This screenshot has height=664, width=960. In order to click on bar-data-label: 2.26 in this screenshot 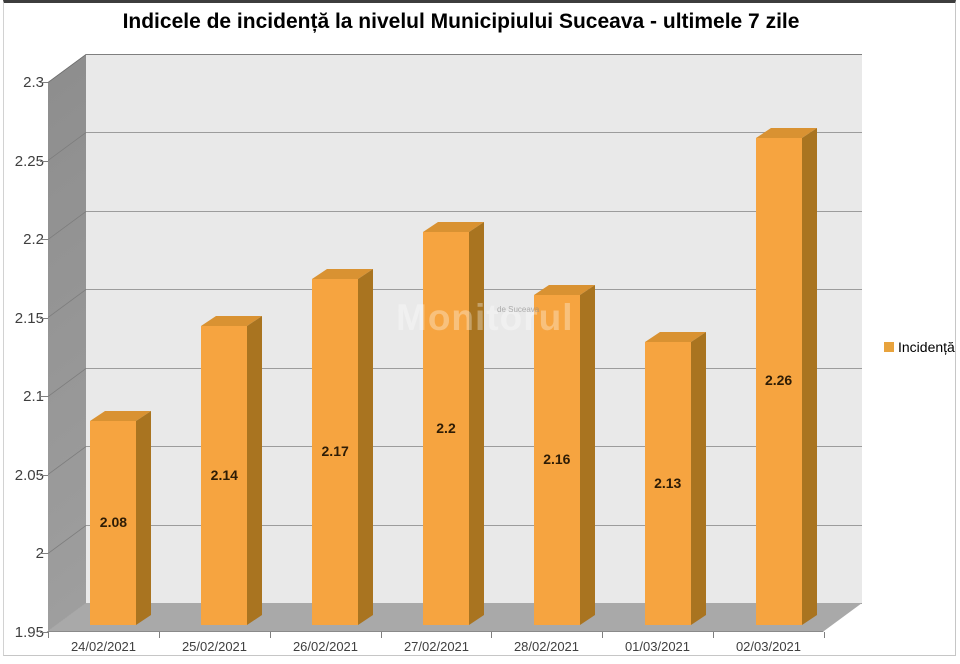, I will do `click(778, 380)`.